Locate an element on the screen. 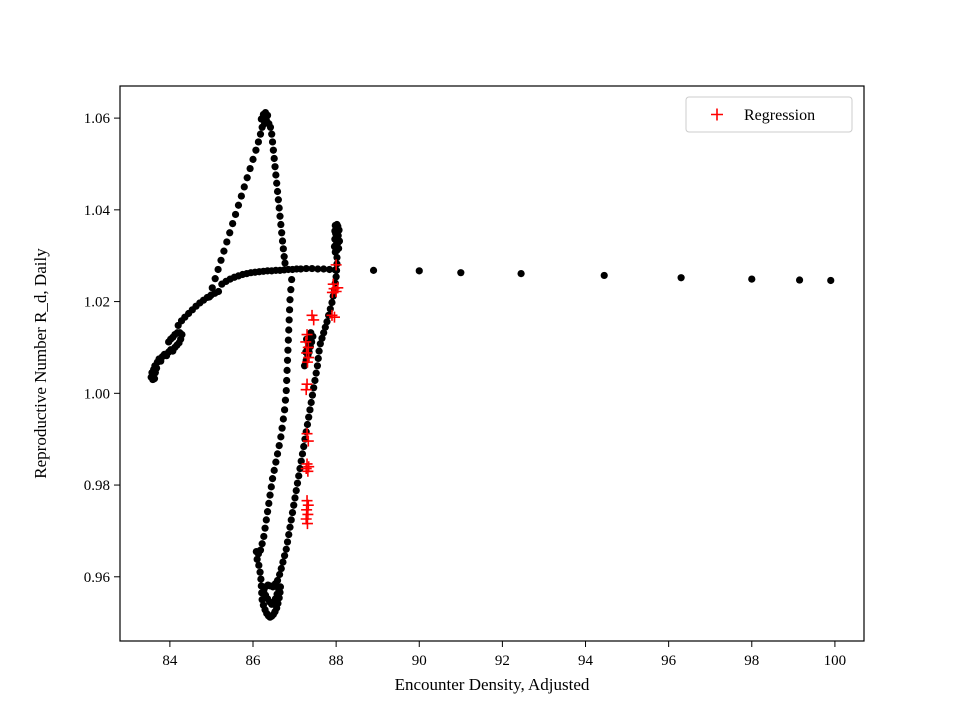 The height and width of the screenshot is (725, 960). x-axis-label: Encounter Density, Adjusted is located at coordinates (492, 684).